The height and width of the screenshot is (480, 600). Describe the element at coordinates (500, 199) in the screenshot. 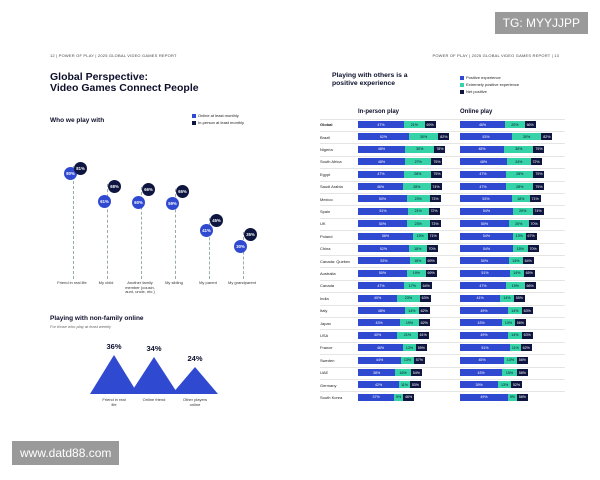

I see `online-bar: 53% 18% 71%` at that location.